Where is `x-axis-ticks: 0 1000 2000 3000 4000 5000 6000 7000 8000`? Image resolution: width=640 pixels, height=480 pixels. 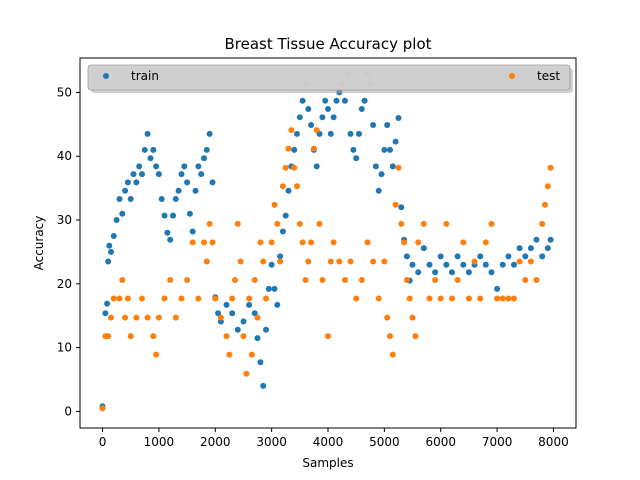
x-axis-ticks: 0 1000 2000 3000 4000 5000 6000 7000 8000 is located at coordinates (334, 438).